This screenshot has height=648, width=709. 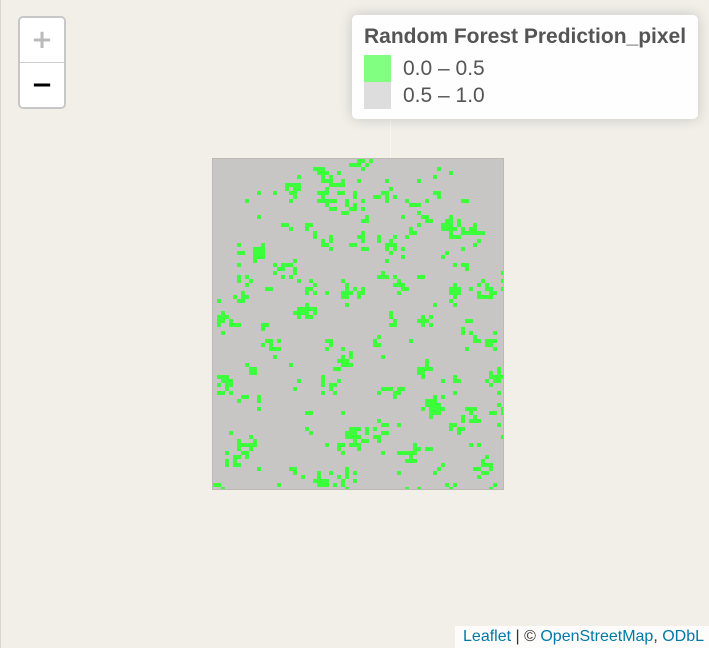 I want to click on legend-label-high: 0.5 – 1.0, so click(x=444, y=95).